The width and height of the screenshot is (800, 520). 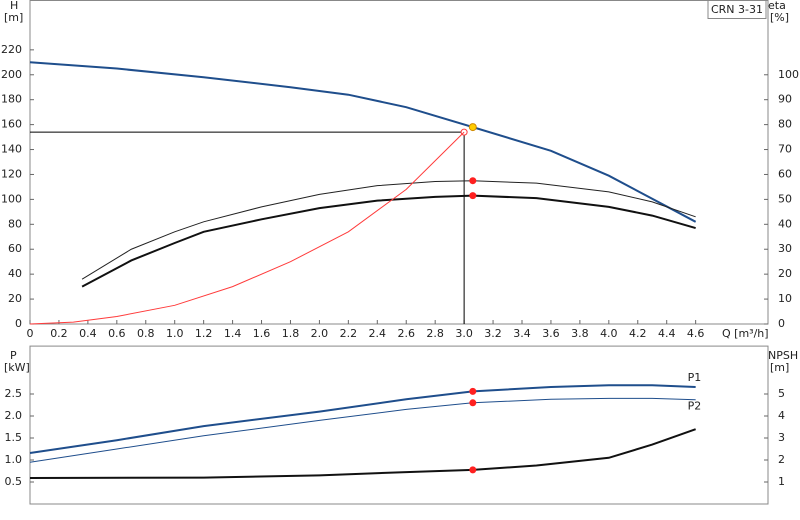 What do you see at coordinates (14, 481) in the screenshot?
I see `y-tick-label: 0.5` at bounding box center [14, 481].